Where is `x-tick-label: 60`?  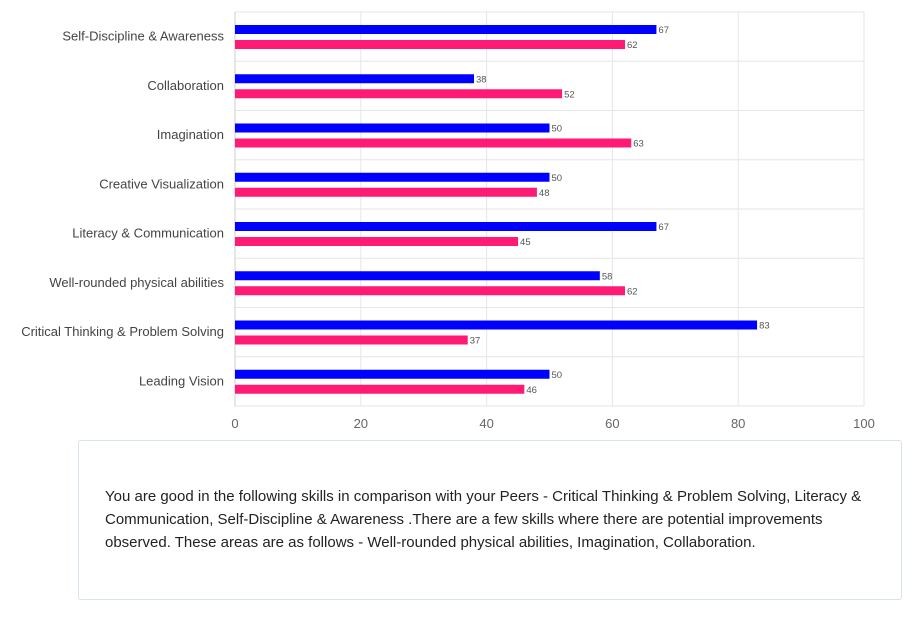 x-tick-label: 60 is located at coordinates (612, 423).